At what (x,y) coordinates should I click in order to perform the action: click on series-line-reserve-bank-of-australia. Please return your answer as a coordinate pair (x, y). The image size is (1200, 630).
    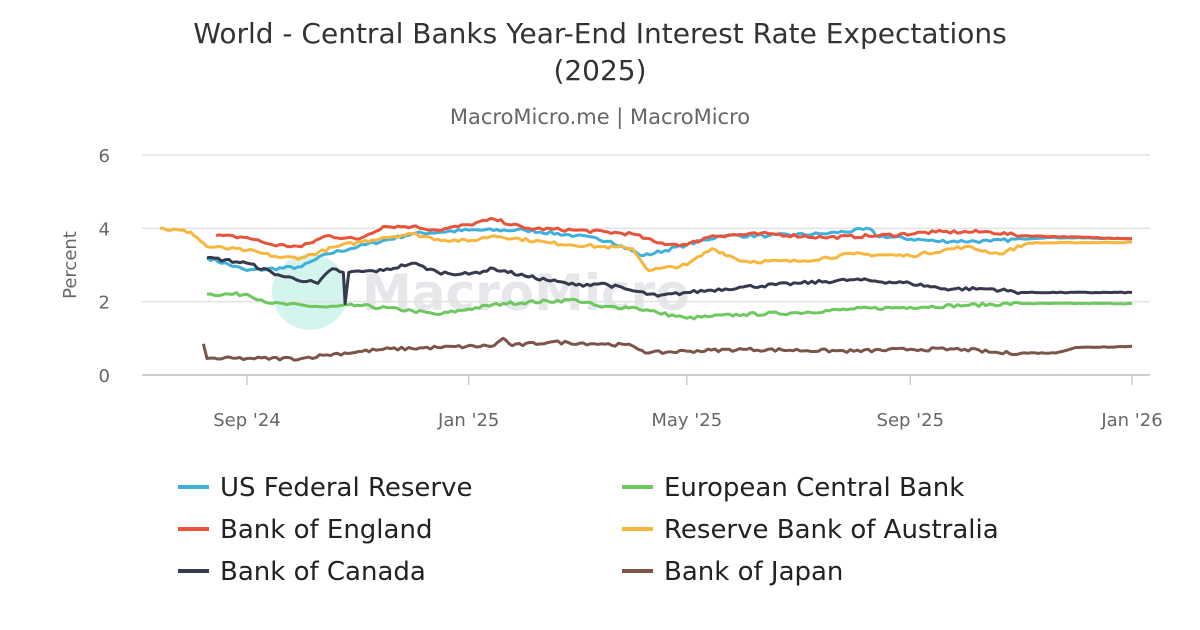
    Looking at the image, I should click on (646, 249).